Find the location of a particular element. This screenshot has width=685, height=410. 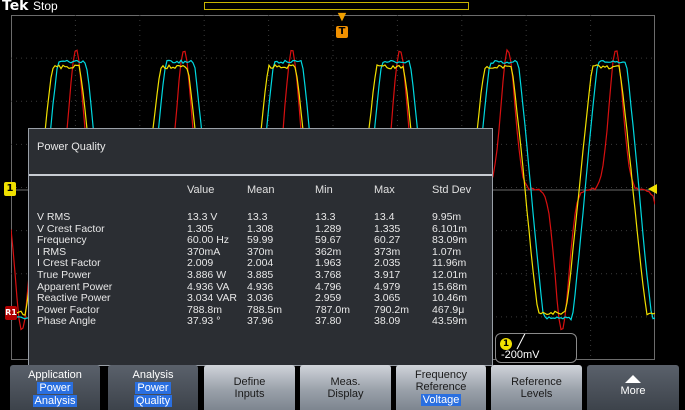

cell-min: 13.3 is located at coordinates (325, 218).